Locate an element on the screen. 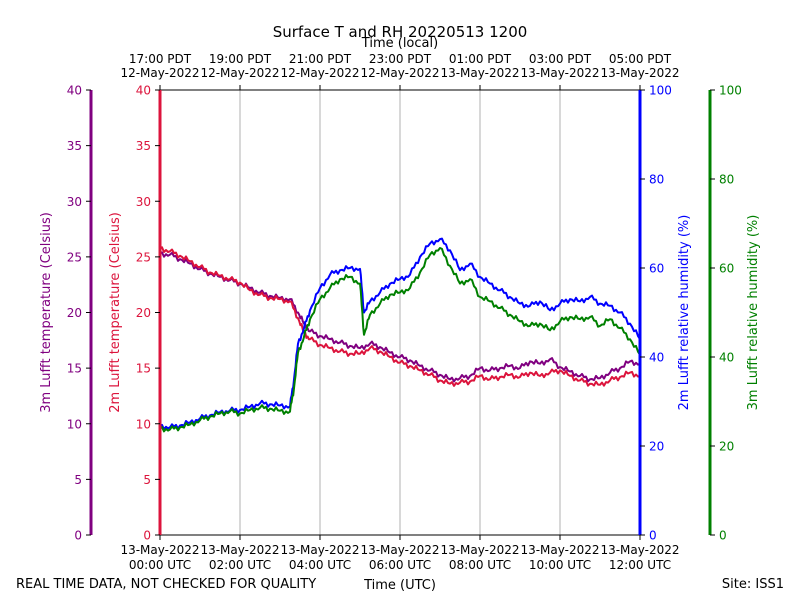 The height and width of the screenshot is (600, 800). quality-disclaimer: REAL TIME DATA, NOT CHECKED FOR QUALITY is located at coordinates (166, 584).